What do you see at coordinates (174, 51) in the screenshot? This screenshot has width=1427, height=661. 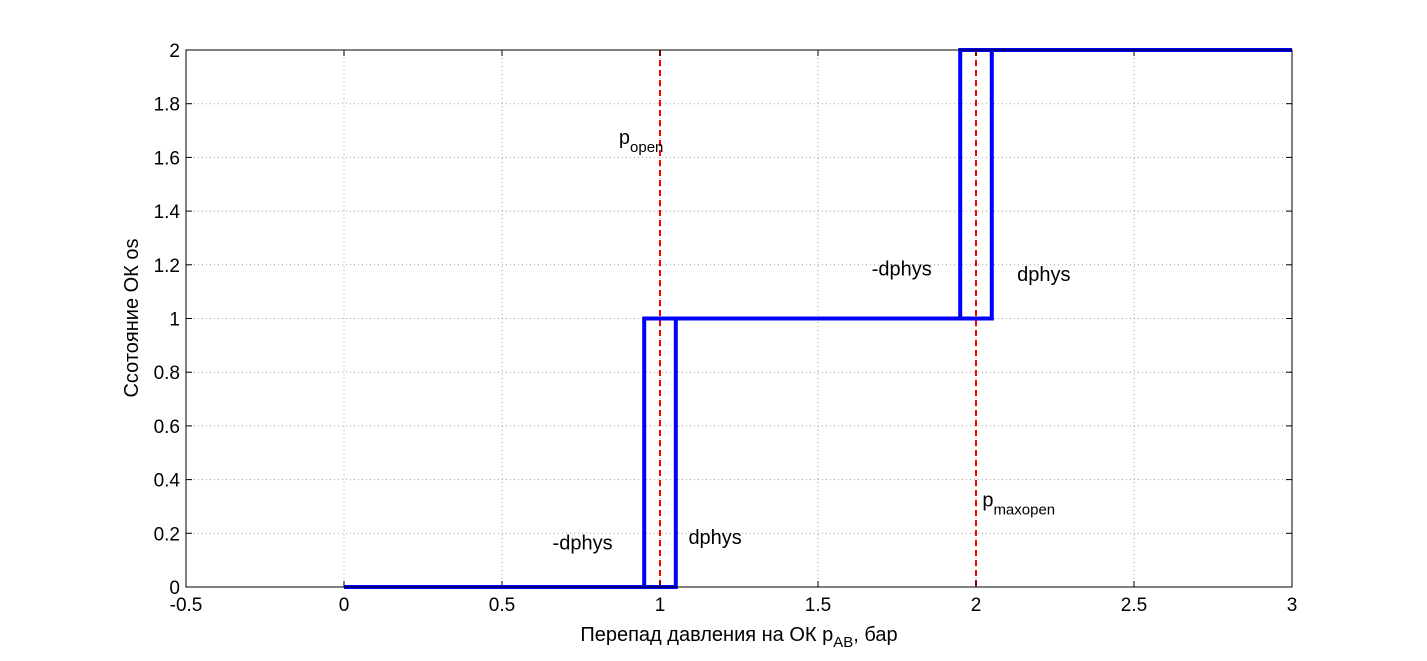 I see `y-tick-label: 2` at bounding box center [174, 51].